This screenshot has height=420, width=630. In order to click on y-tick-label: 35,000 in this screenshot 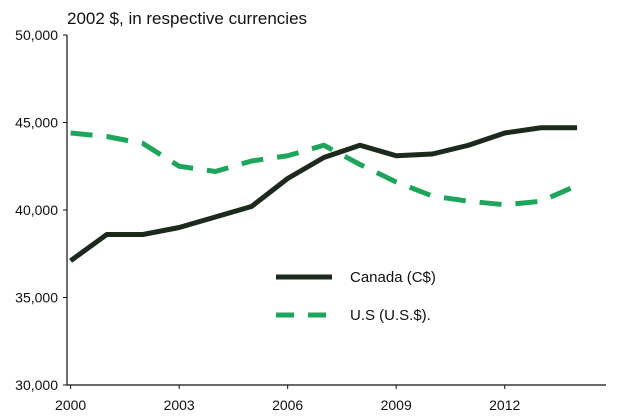, I will do `click(36, 298)`.